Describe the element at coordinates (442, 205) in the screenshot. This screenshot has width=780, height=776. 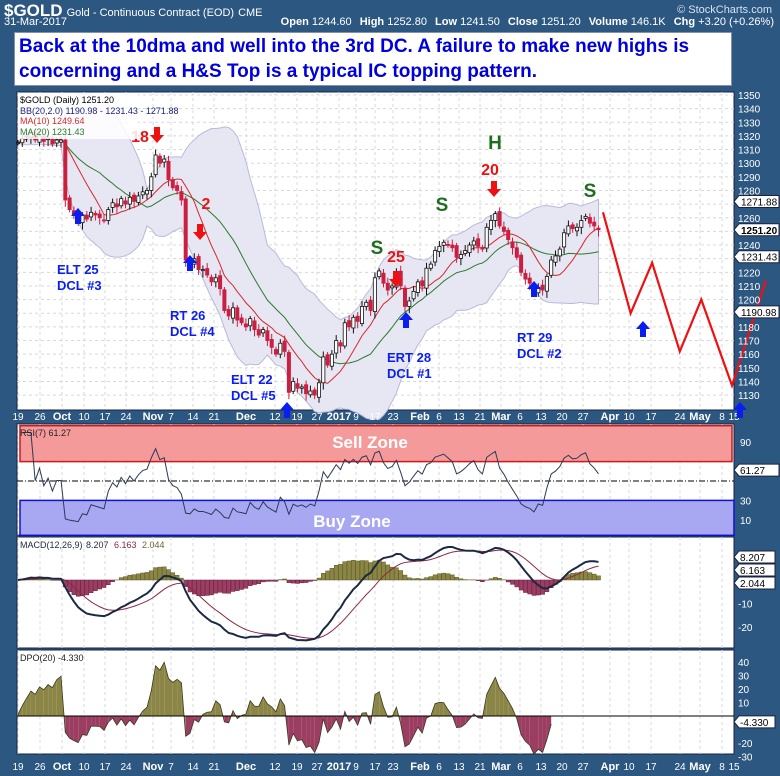
I see `head-shoulders-label: S` at that location.